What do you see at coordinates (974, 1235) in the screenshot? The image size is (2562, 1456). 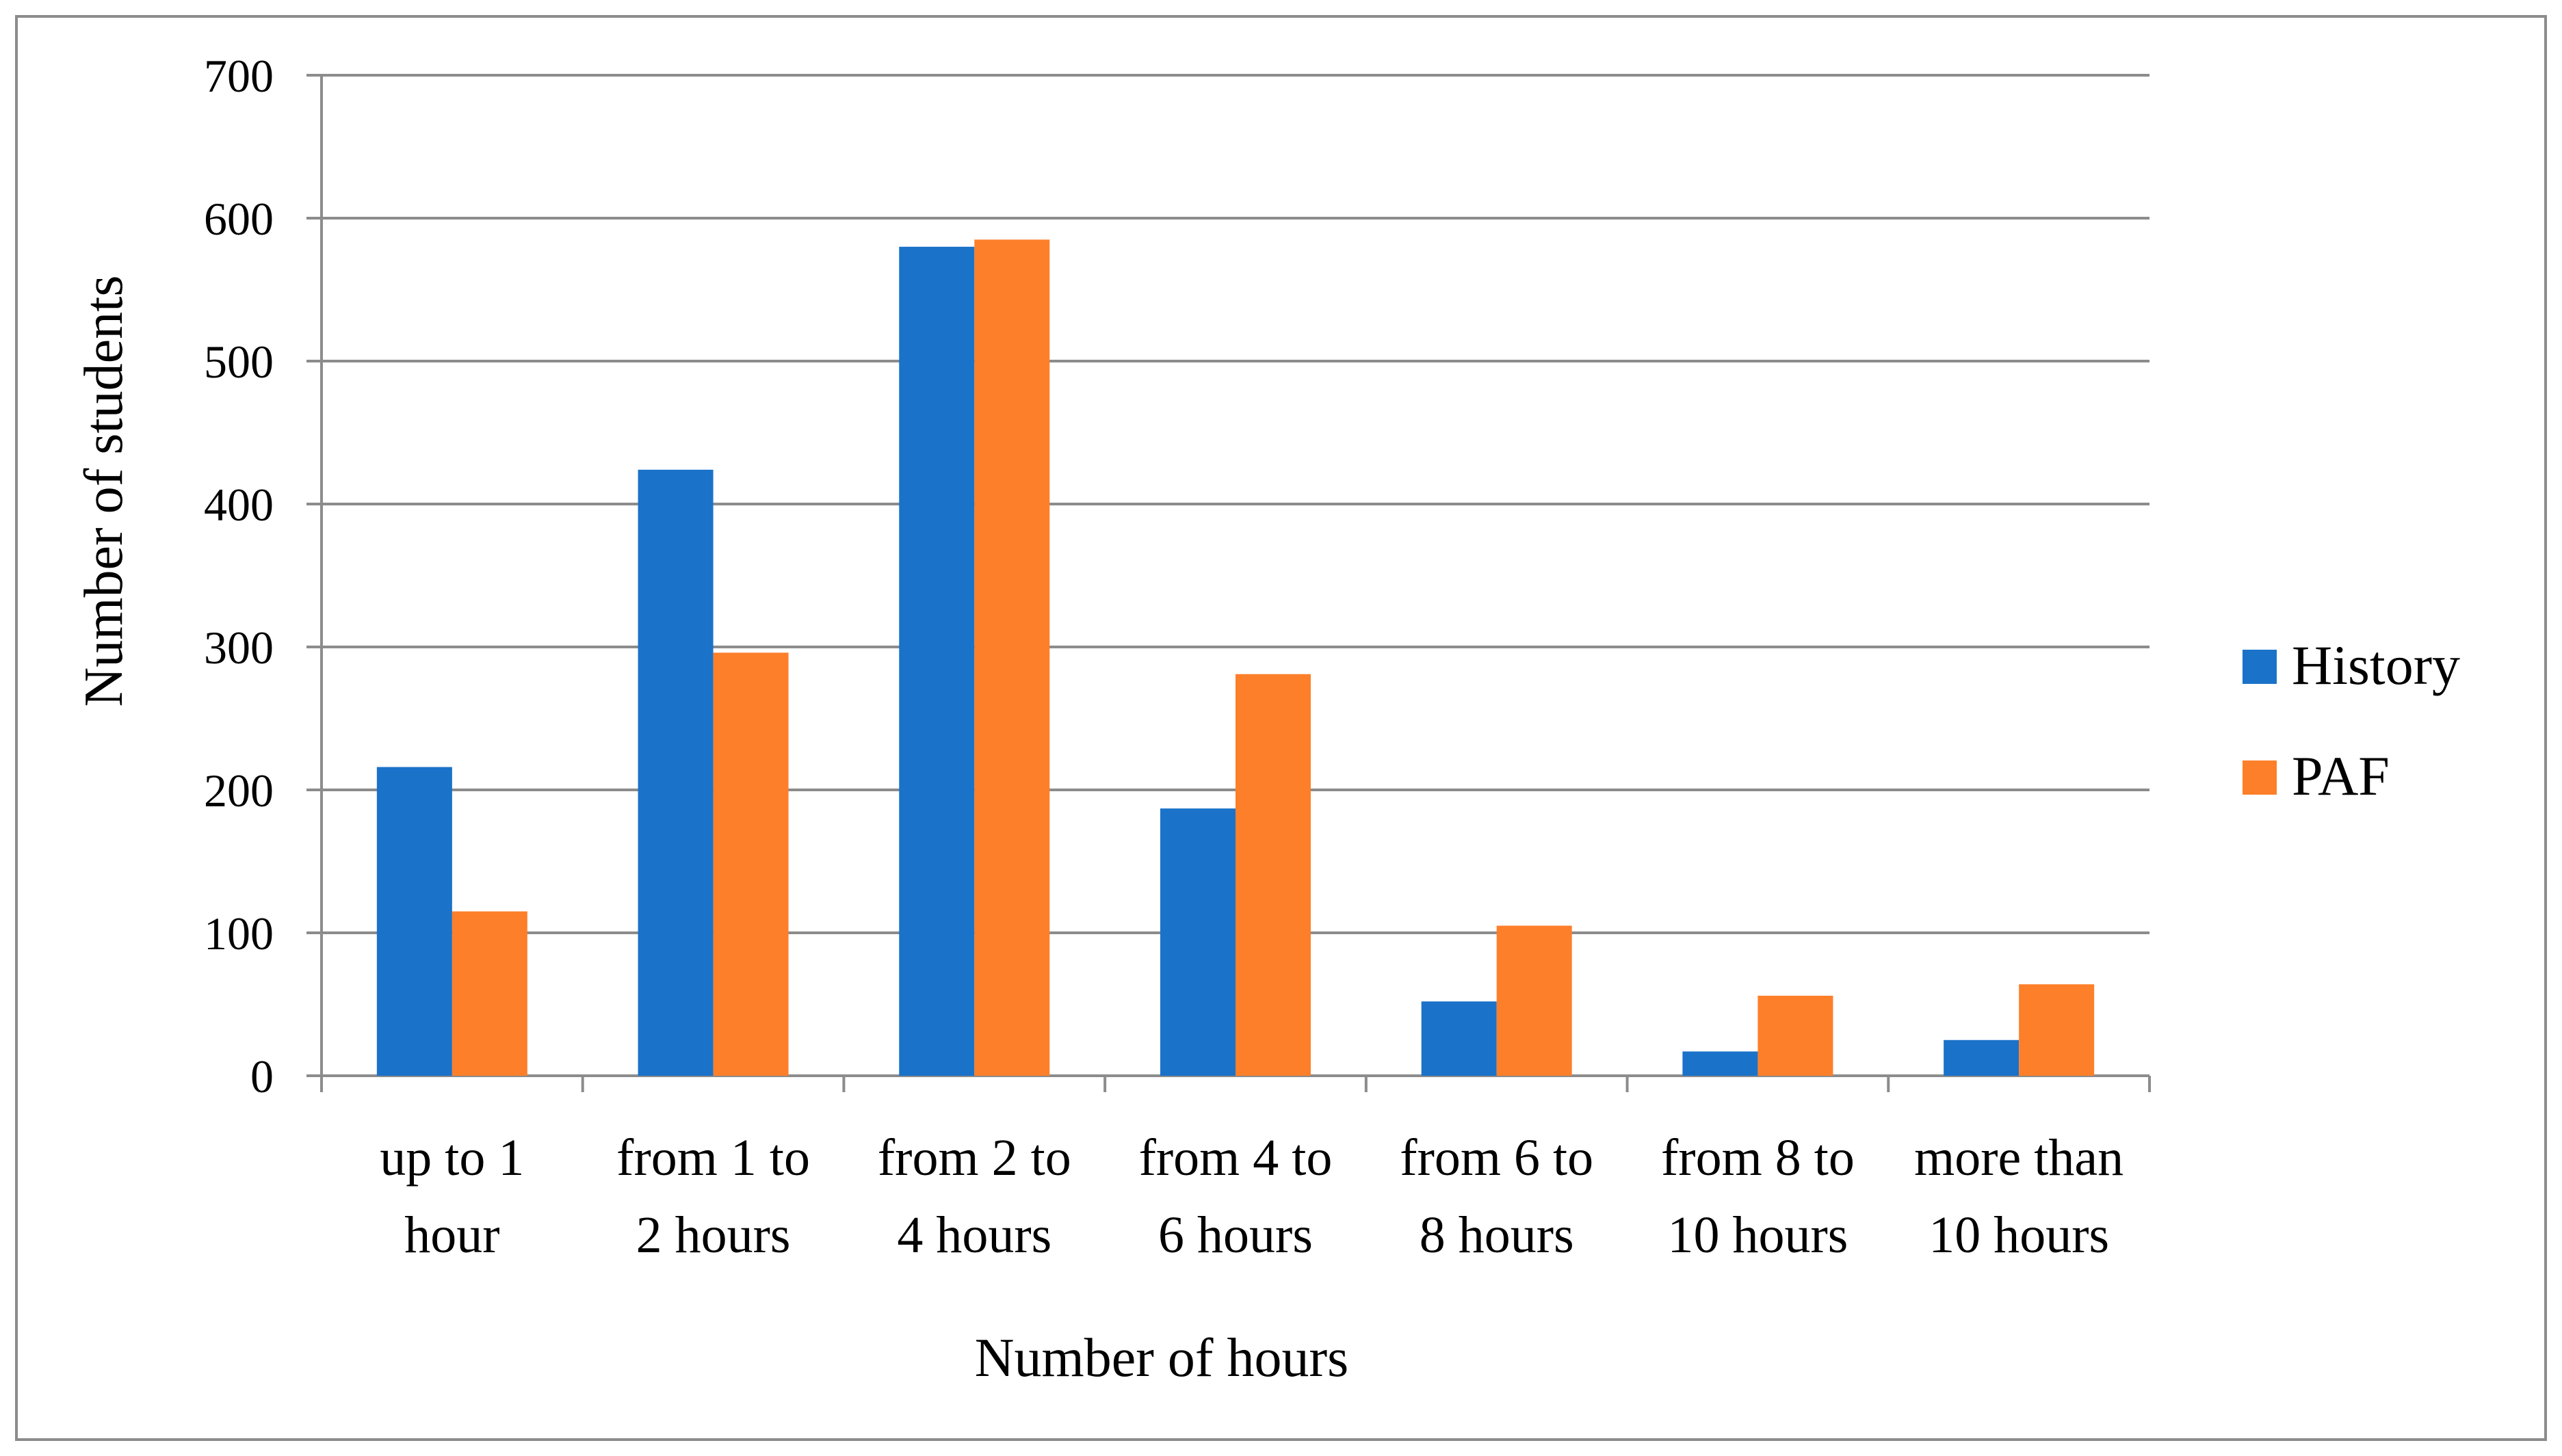 I see `x-category-label: 4 hours` at bounding box center [974, 1235].